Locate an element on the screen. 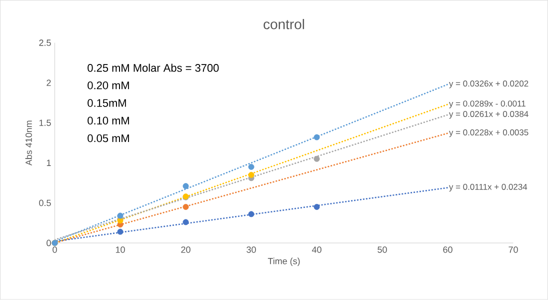  series-label: y = 0.0228x + 0.0035 is located at coordinates (488, 134).